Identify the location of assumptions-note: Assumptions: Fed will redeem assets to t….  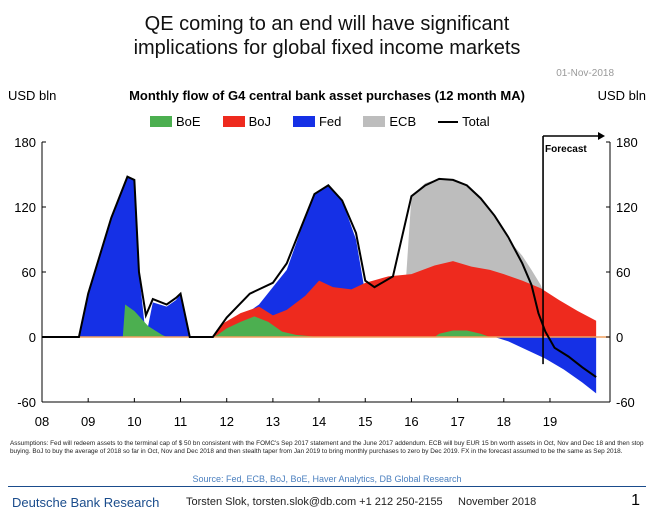
(327, 447).